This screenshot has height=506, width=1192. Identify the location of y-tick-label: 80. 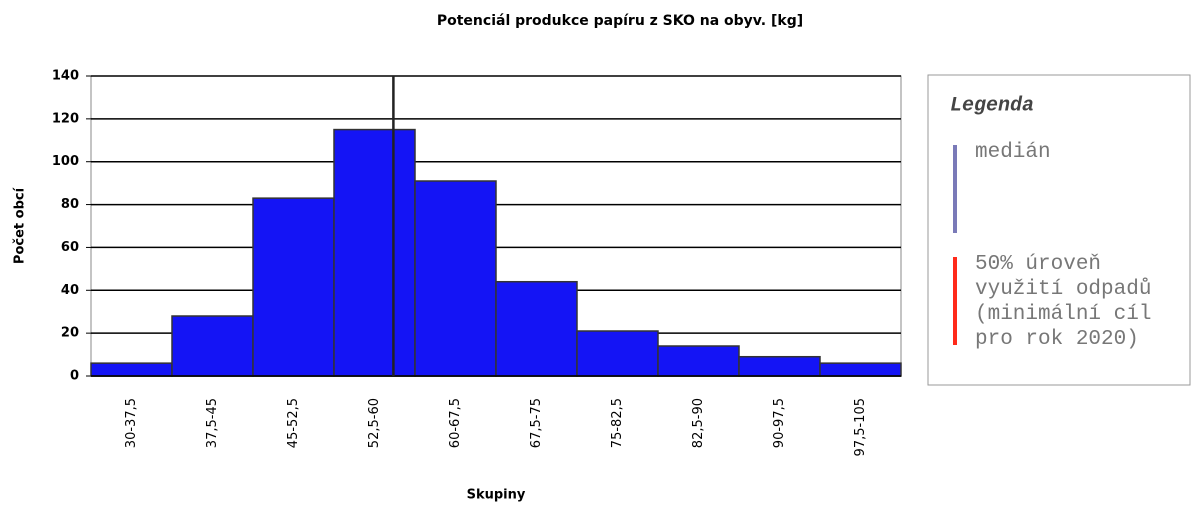
(70, 204).